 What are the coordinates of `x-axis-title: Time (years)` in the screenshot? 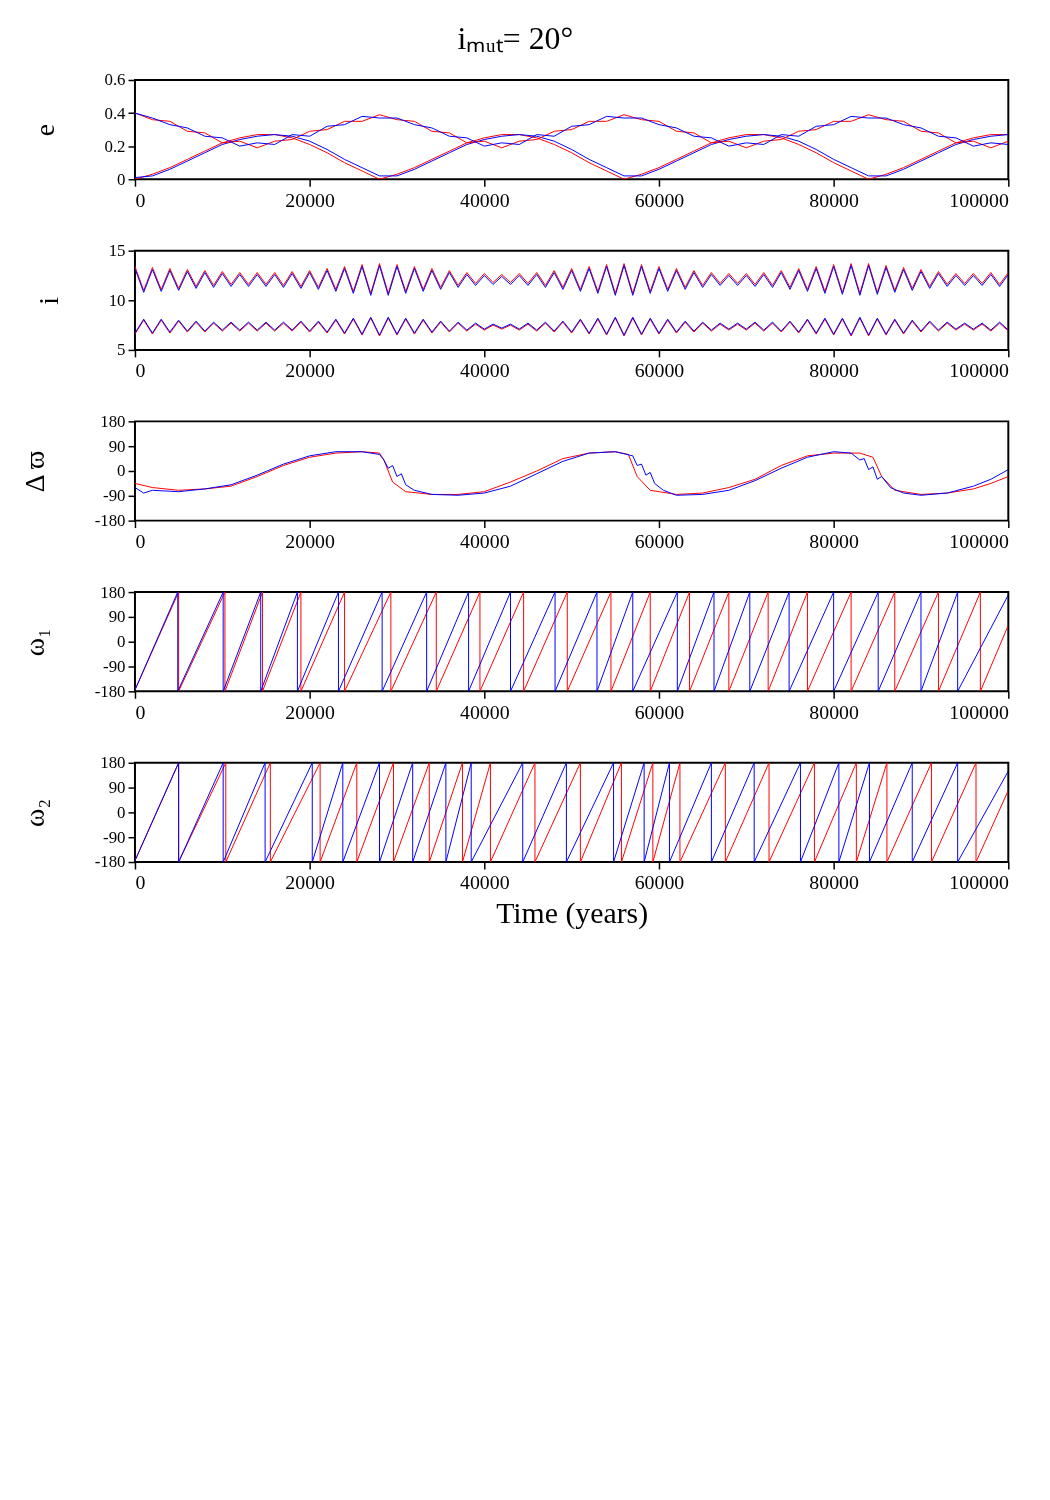 It's located at (572, 913).